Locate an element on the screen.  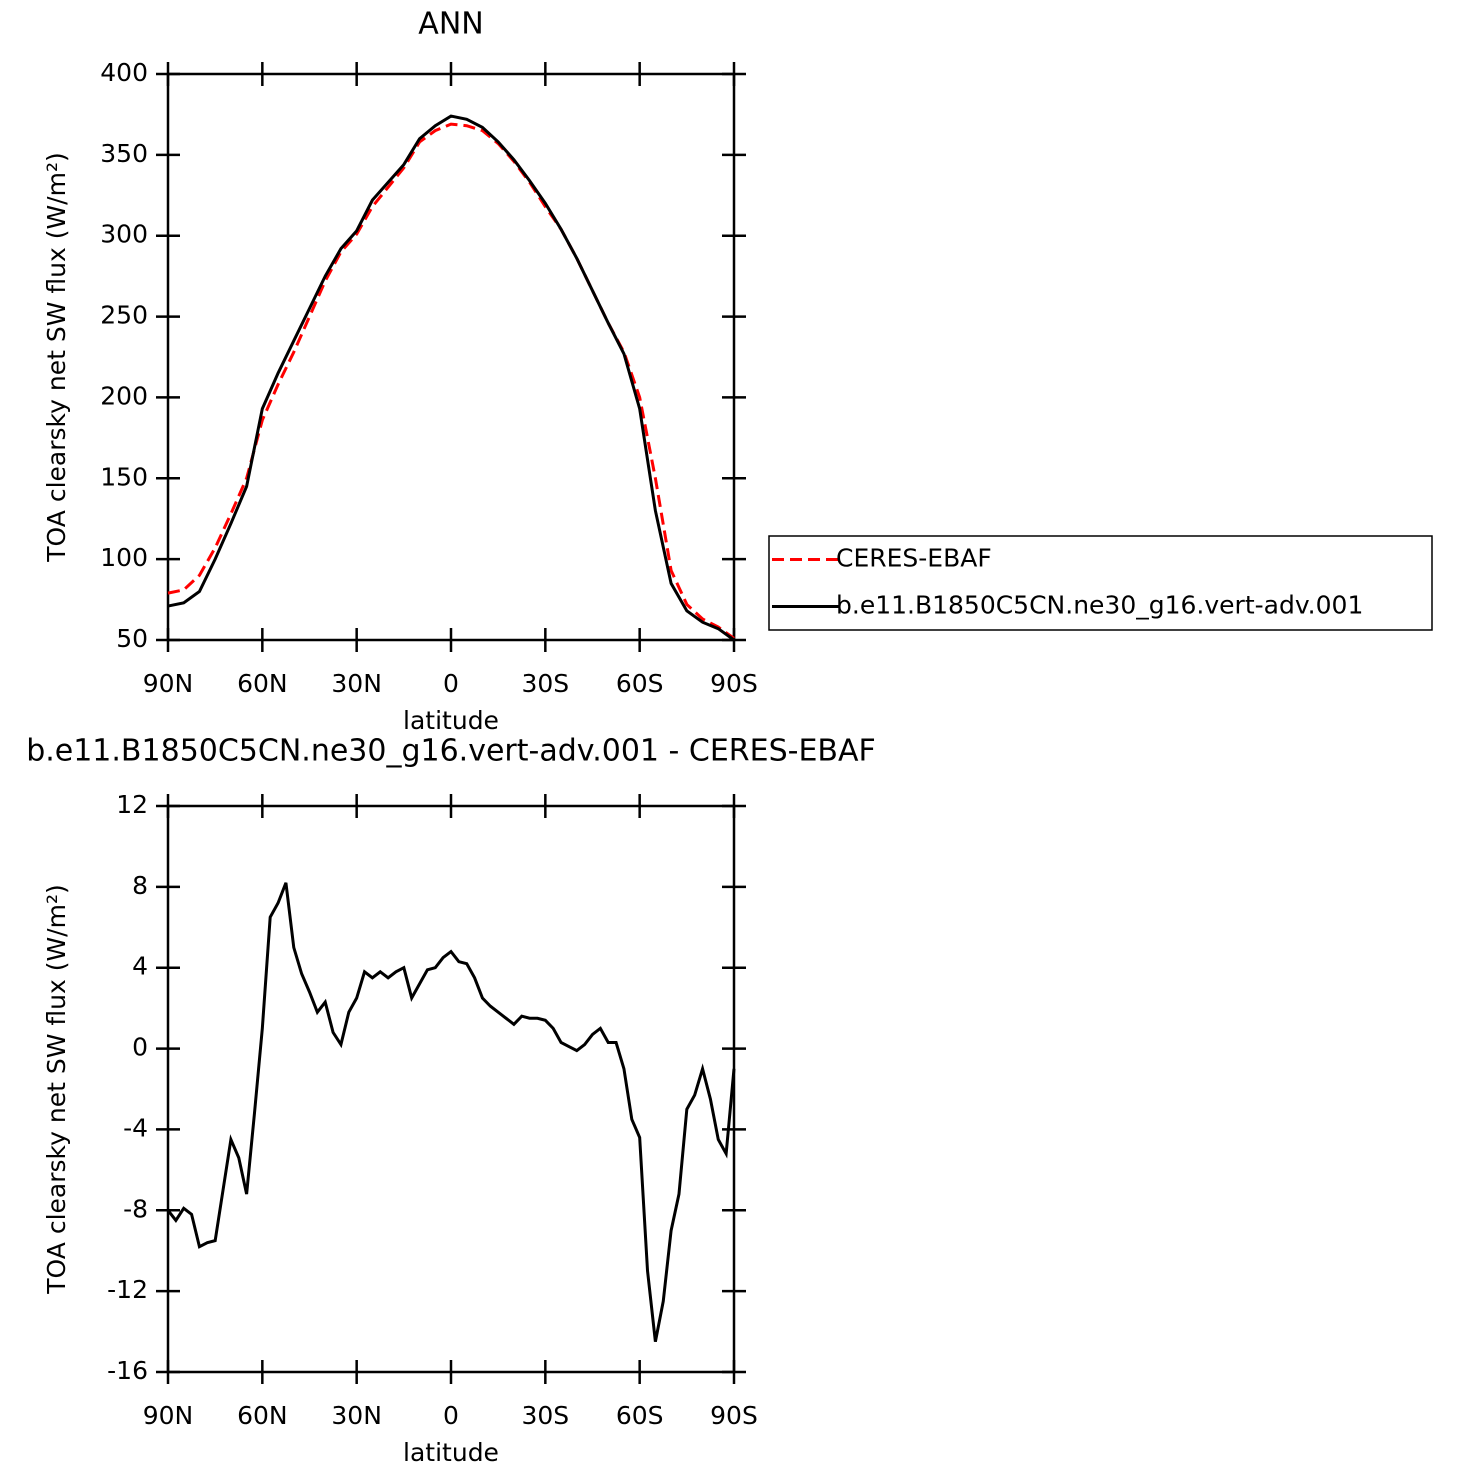
y-tick-label: -12 is located at coordinates (127, 1289).